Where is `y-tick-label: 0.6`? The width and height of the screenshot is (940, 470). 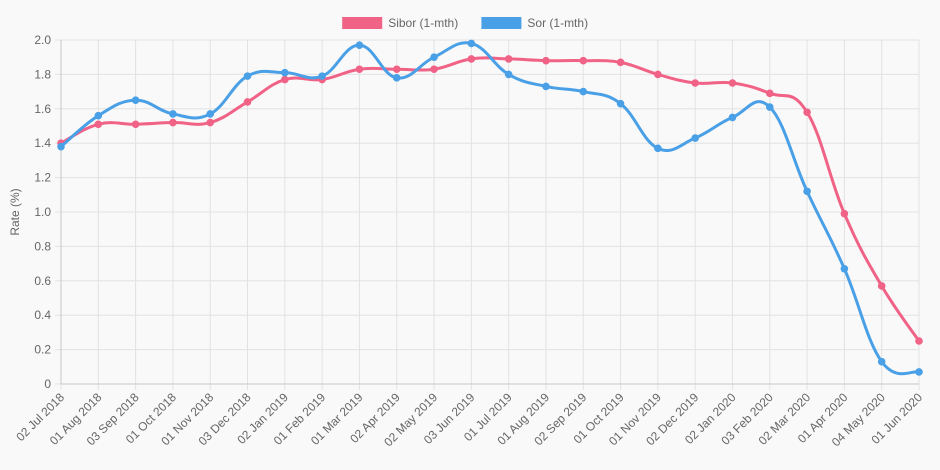 y-tick-label: 0.6 is located at coordinates (42, 281).